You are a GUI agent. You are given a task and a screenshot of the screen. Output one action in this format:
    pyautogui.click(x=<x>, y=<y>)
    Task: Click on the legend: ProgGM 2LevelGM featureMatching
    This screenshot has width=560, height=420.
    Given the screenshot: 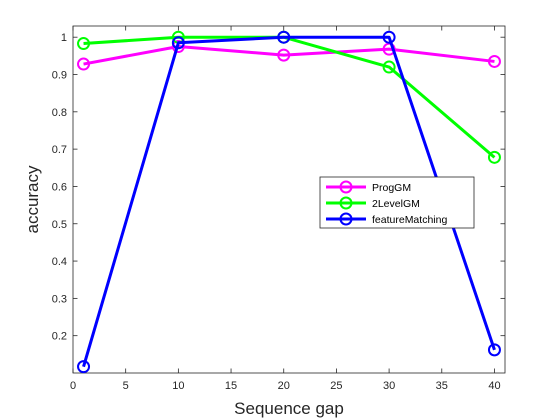 What is the action you would take?
    pyautogui.click(x=397, y=202)
    